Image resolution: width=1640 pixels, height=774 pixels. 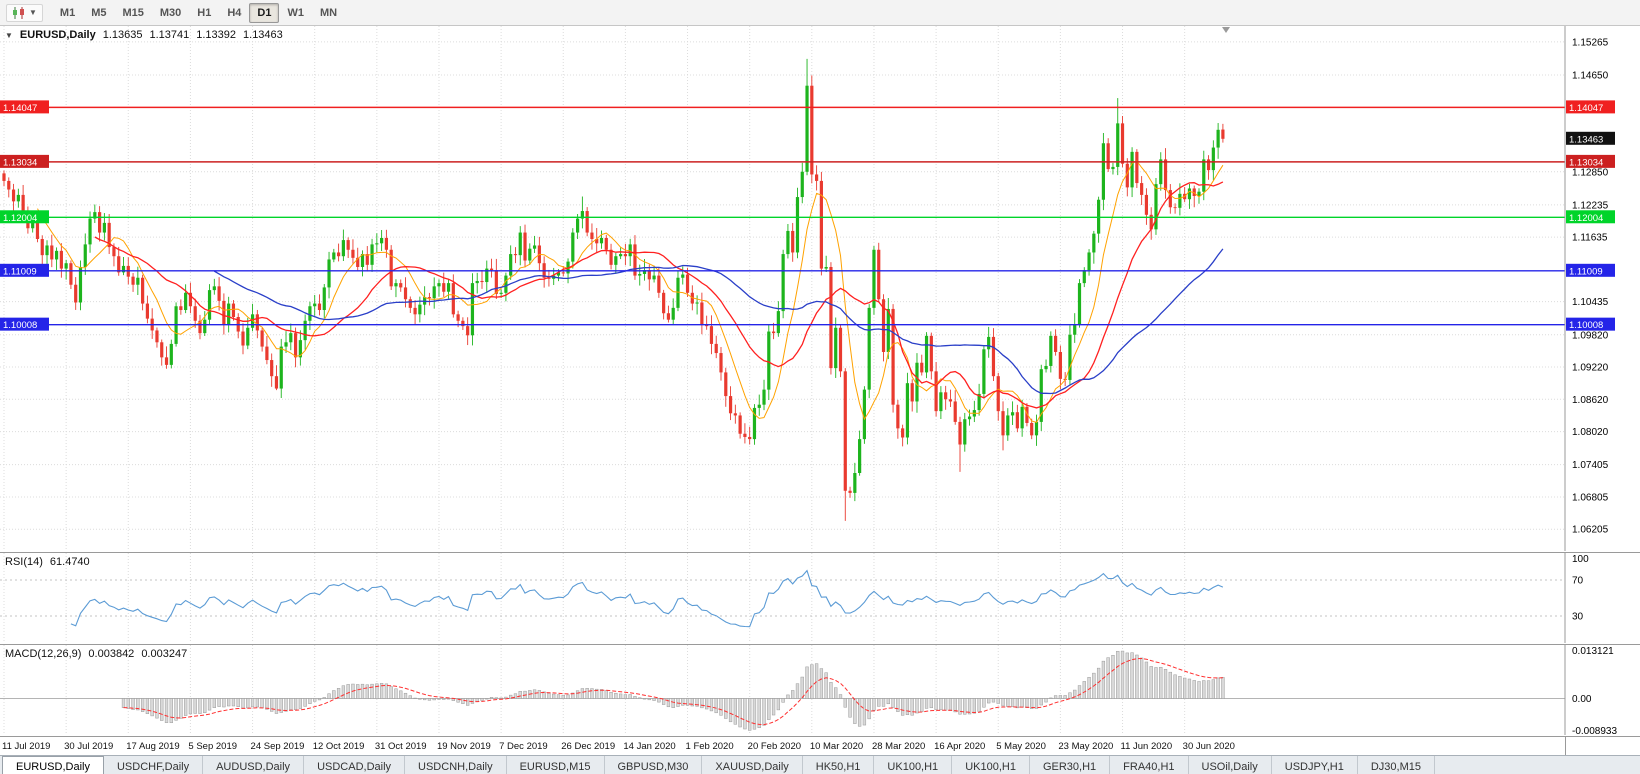 I want to click on svg-text: 100, so click(x=1580, y=559).